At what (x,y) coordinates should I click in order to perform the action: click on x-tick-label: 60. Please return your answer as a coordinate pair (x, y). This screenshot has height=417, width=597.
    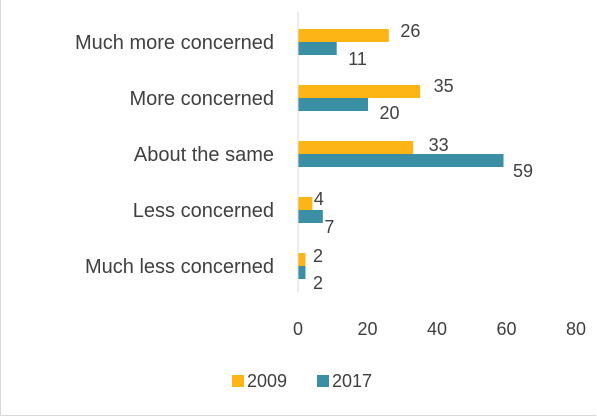
    Looking at the image, I should click on (506, 329).